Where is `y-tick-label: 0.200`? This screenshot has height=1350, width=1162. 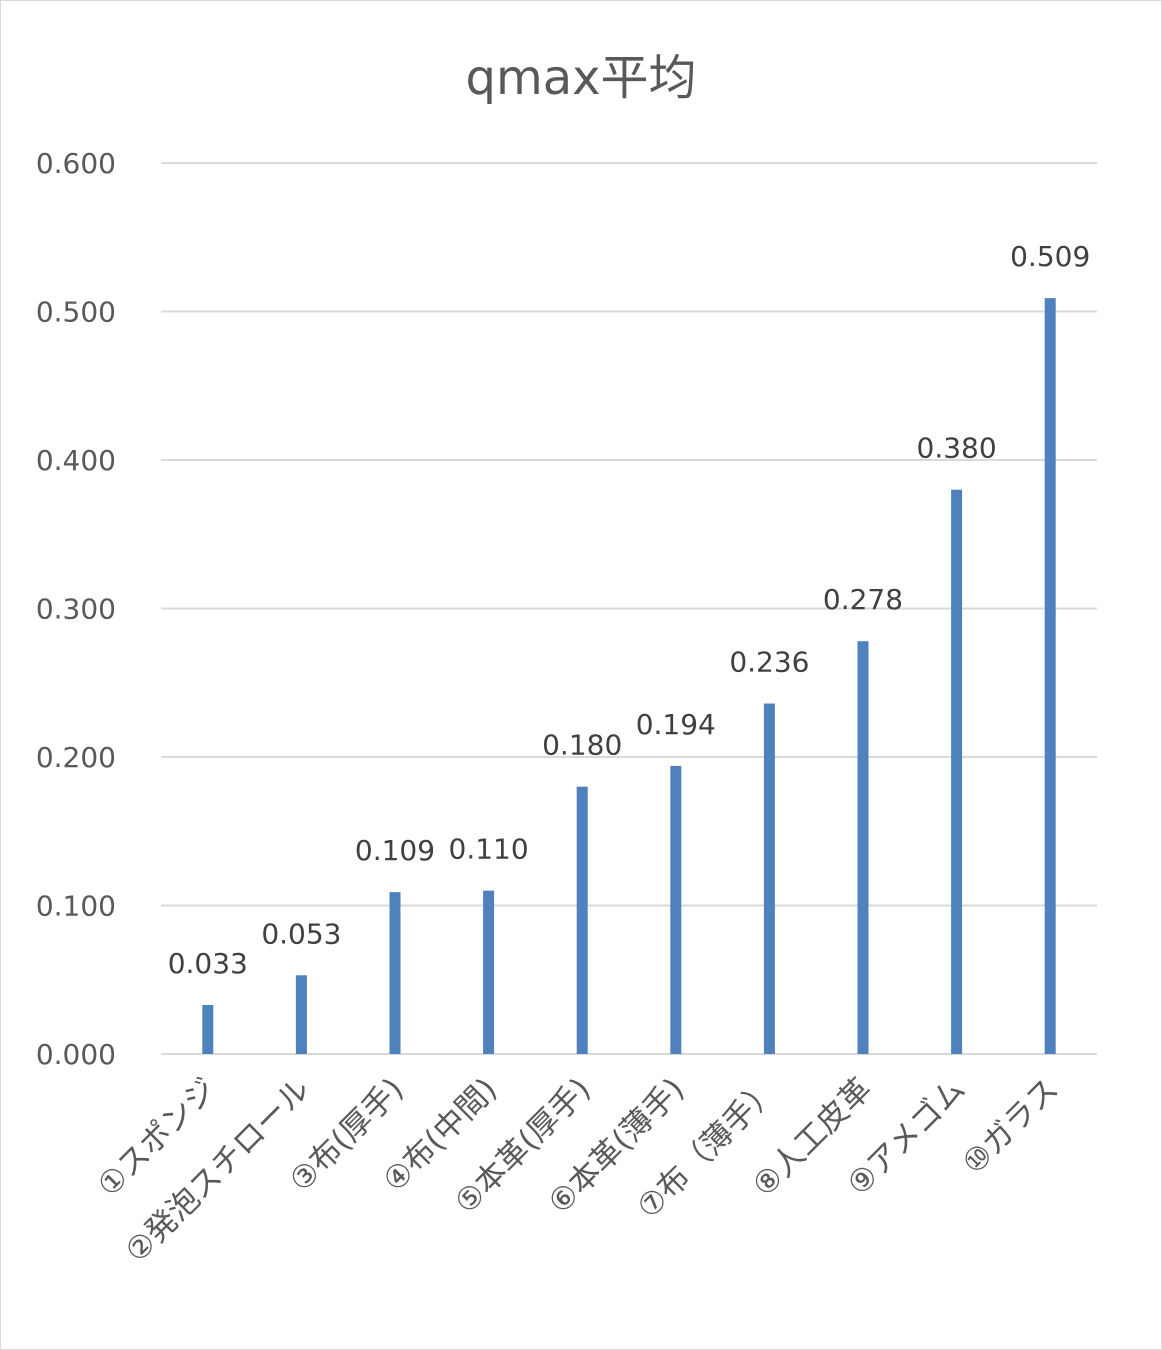 y-tick-label: 0.200 is located at coordinates (76, 757).